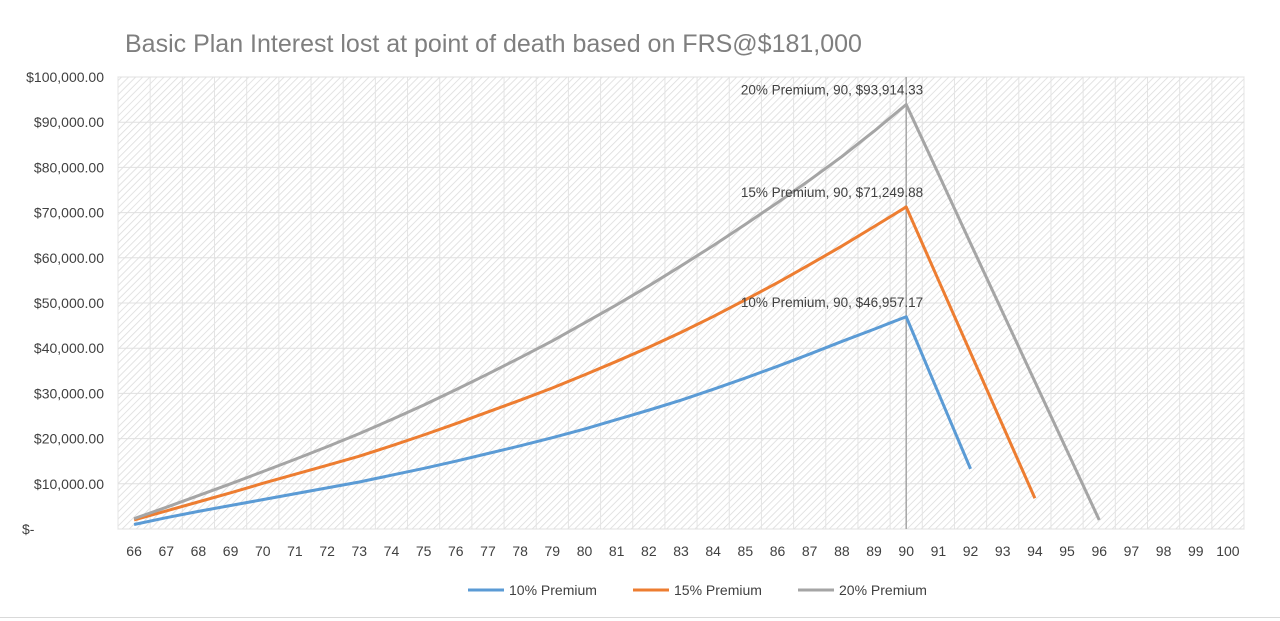  What do you see at coordinates (1228, 551) in the screenshot?
I see `x-tick-label: 100` at bounding box center [1228, 551].